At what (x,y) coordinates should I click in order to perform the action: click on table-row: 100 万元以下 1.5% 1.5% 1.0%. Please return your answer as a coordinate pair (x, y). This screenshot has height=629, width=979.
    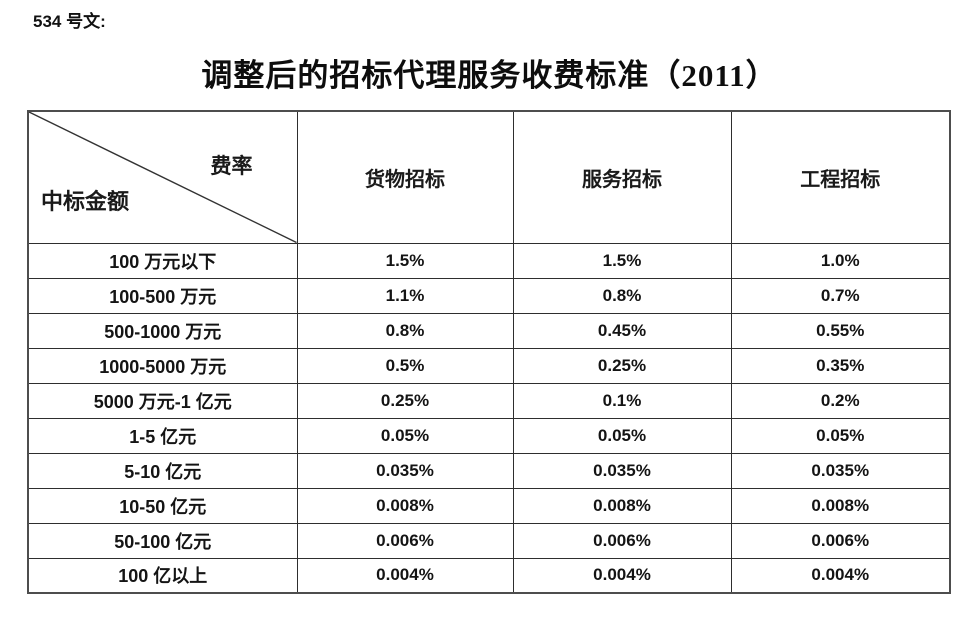
    Looking at the image, I should click on (489, 260).